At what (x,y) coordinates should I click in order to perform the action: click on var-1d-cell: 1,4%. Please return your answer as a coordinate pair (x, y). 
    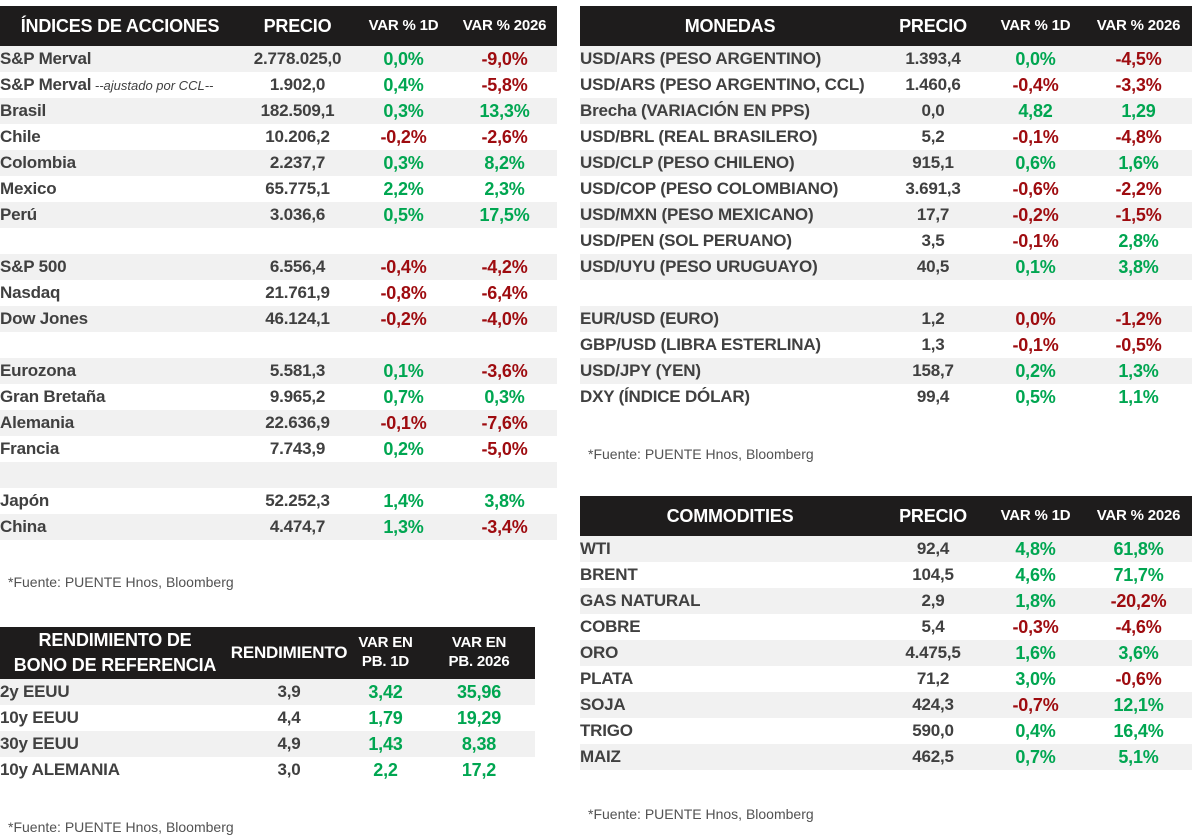
    Looking at the image, I should click on (403, 500).